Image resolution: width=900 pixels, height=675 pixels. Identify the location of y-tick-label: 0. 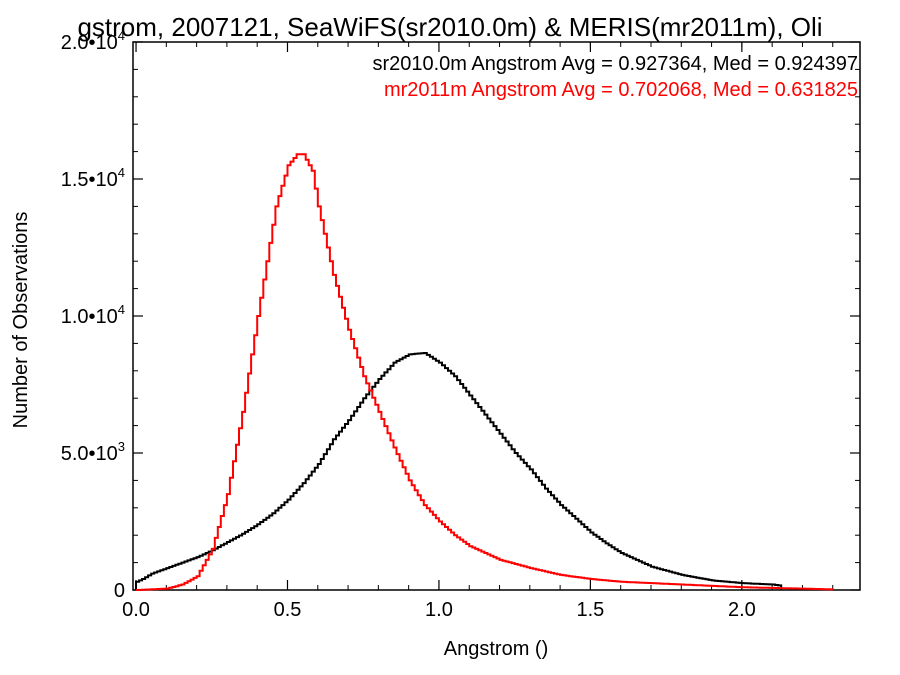
(119, 591).